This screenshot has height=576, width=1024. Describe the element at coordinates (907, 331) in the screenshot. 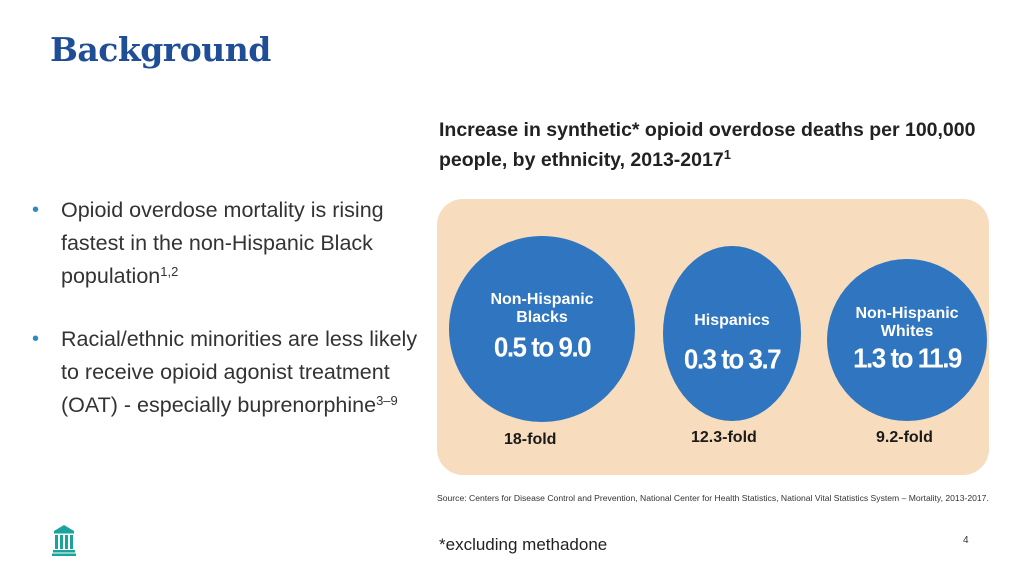

I see `circle-label-line2: Whites` at that location.